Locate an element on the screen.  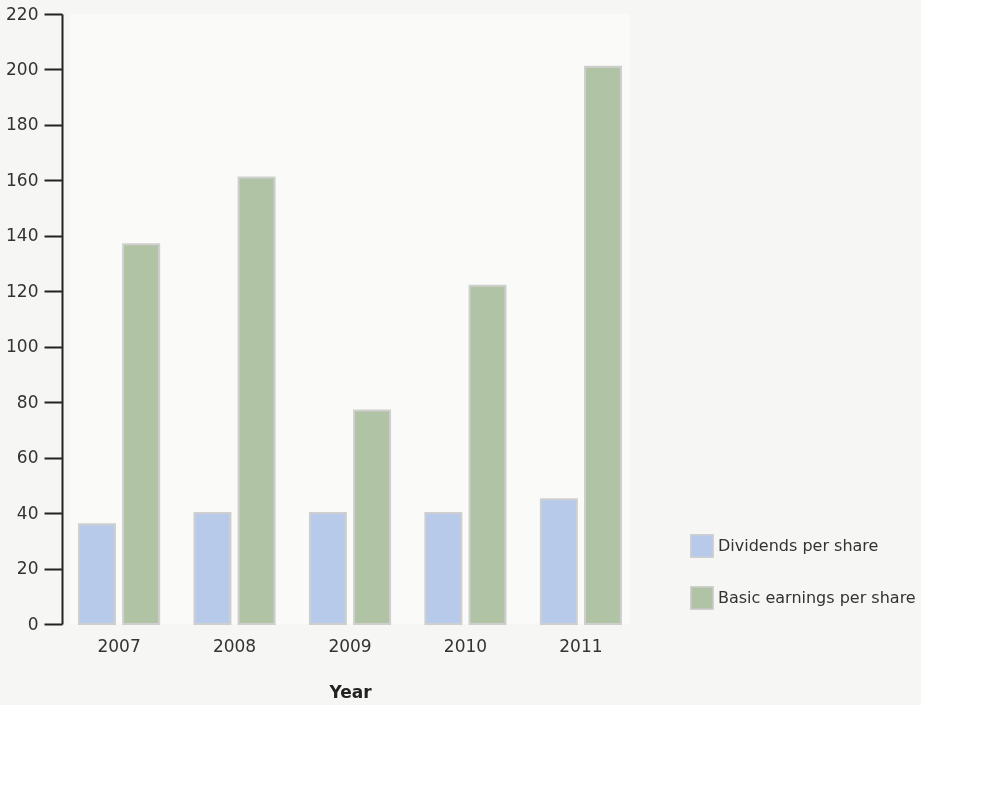
y-tick-label: 200 is located at coordinates (22, 68).